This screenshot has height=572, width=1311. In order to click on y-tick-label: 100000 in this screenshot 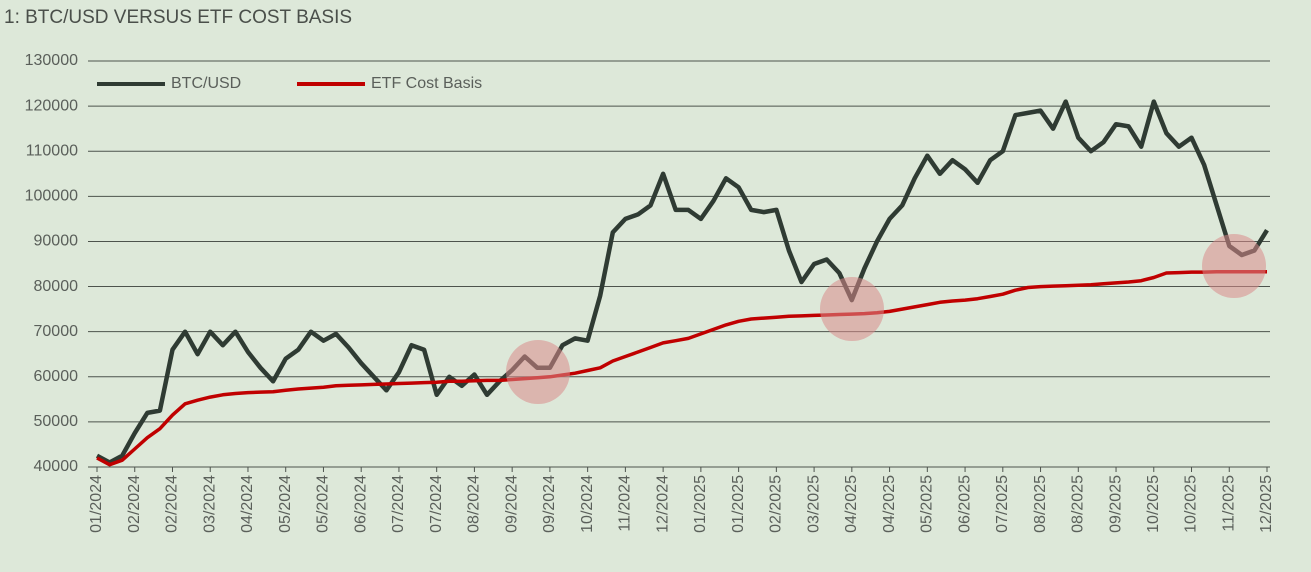, I will do `click(51, 196)`.